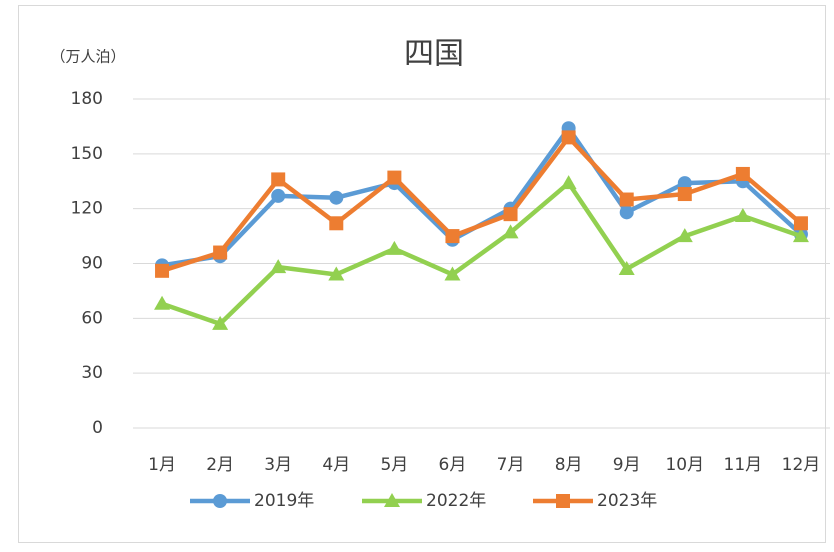  What do you see at coordinates (284, 501) in the screenshot?
I see `legend-label: 2019年` at bounding box center [284, 501].